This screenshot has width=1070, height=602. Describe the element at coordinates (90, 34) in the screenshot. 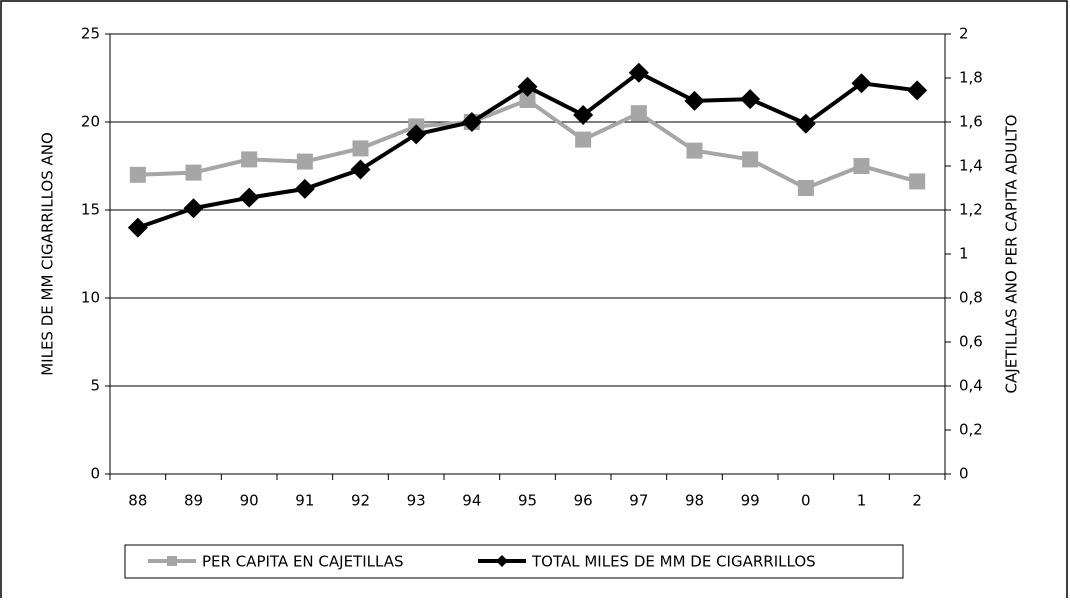

I see `y-tick-label: 25` at that location.